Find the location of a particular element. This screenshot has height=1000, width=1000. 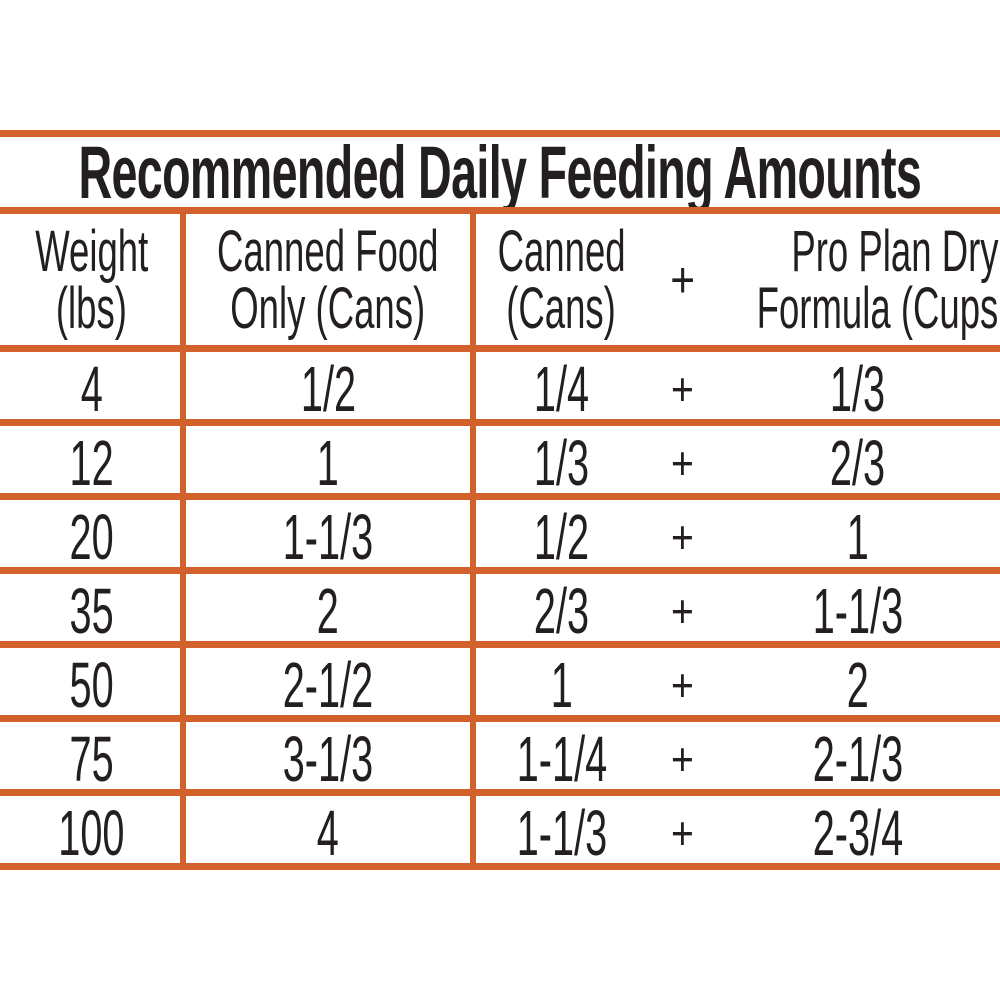

chart-title: Recommended Daily Feeding Amounts is located at coordinates (500, 172).